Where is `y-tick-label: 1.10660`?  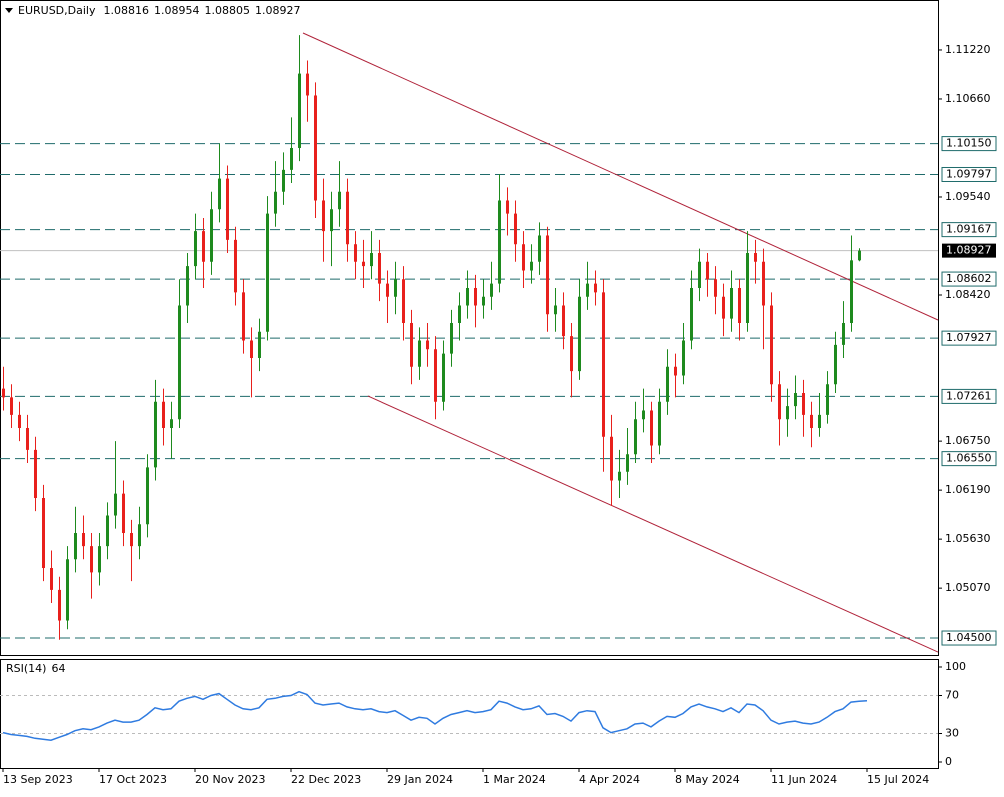 y-tick-label: 1.10660 is located at coordinates (968, 98).